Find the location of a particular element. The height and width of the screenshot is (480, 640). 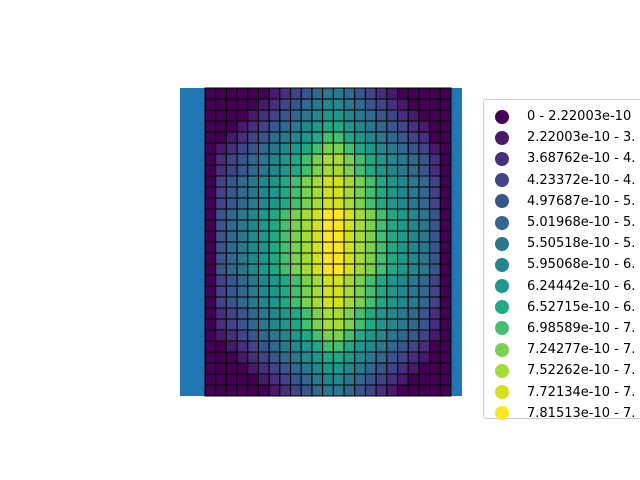

legend-label: 6.52715e-10 - 6. is located at coordinates (581, 307).